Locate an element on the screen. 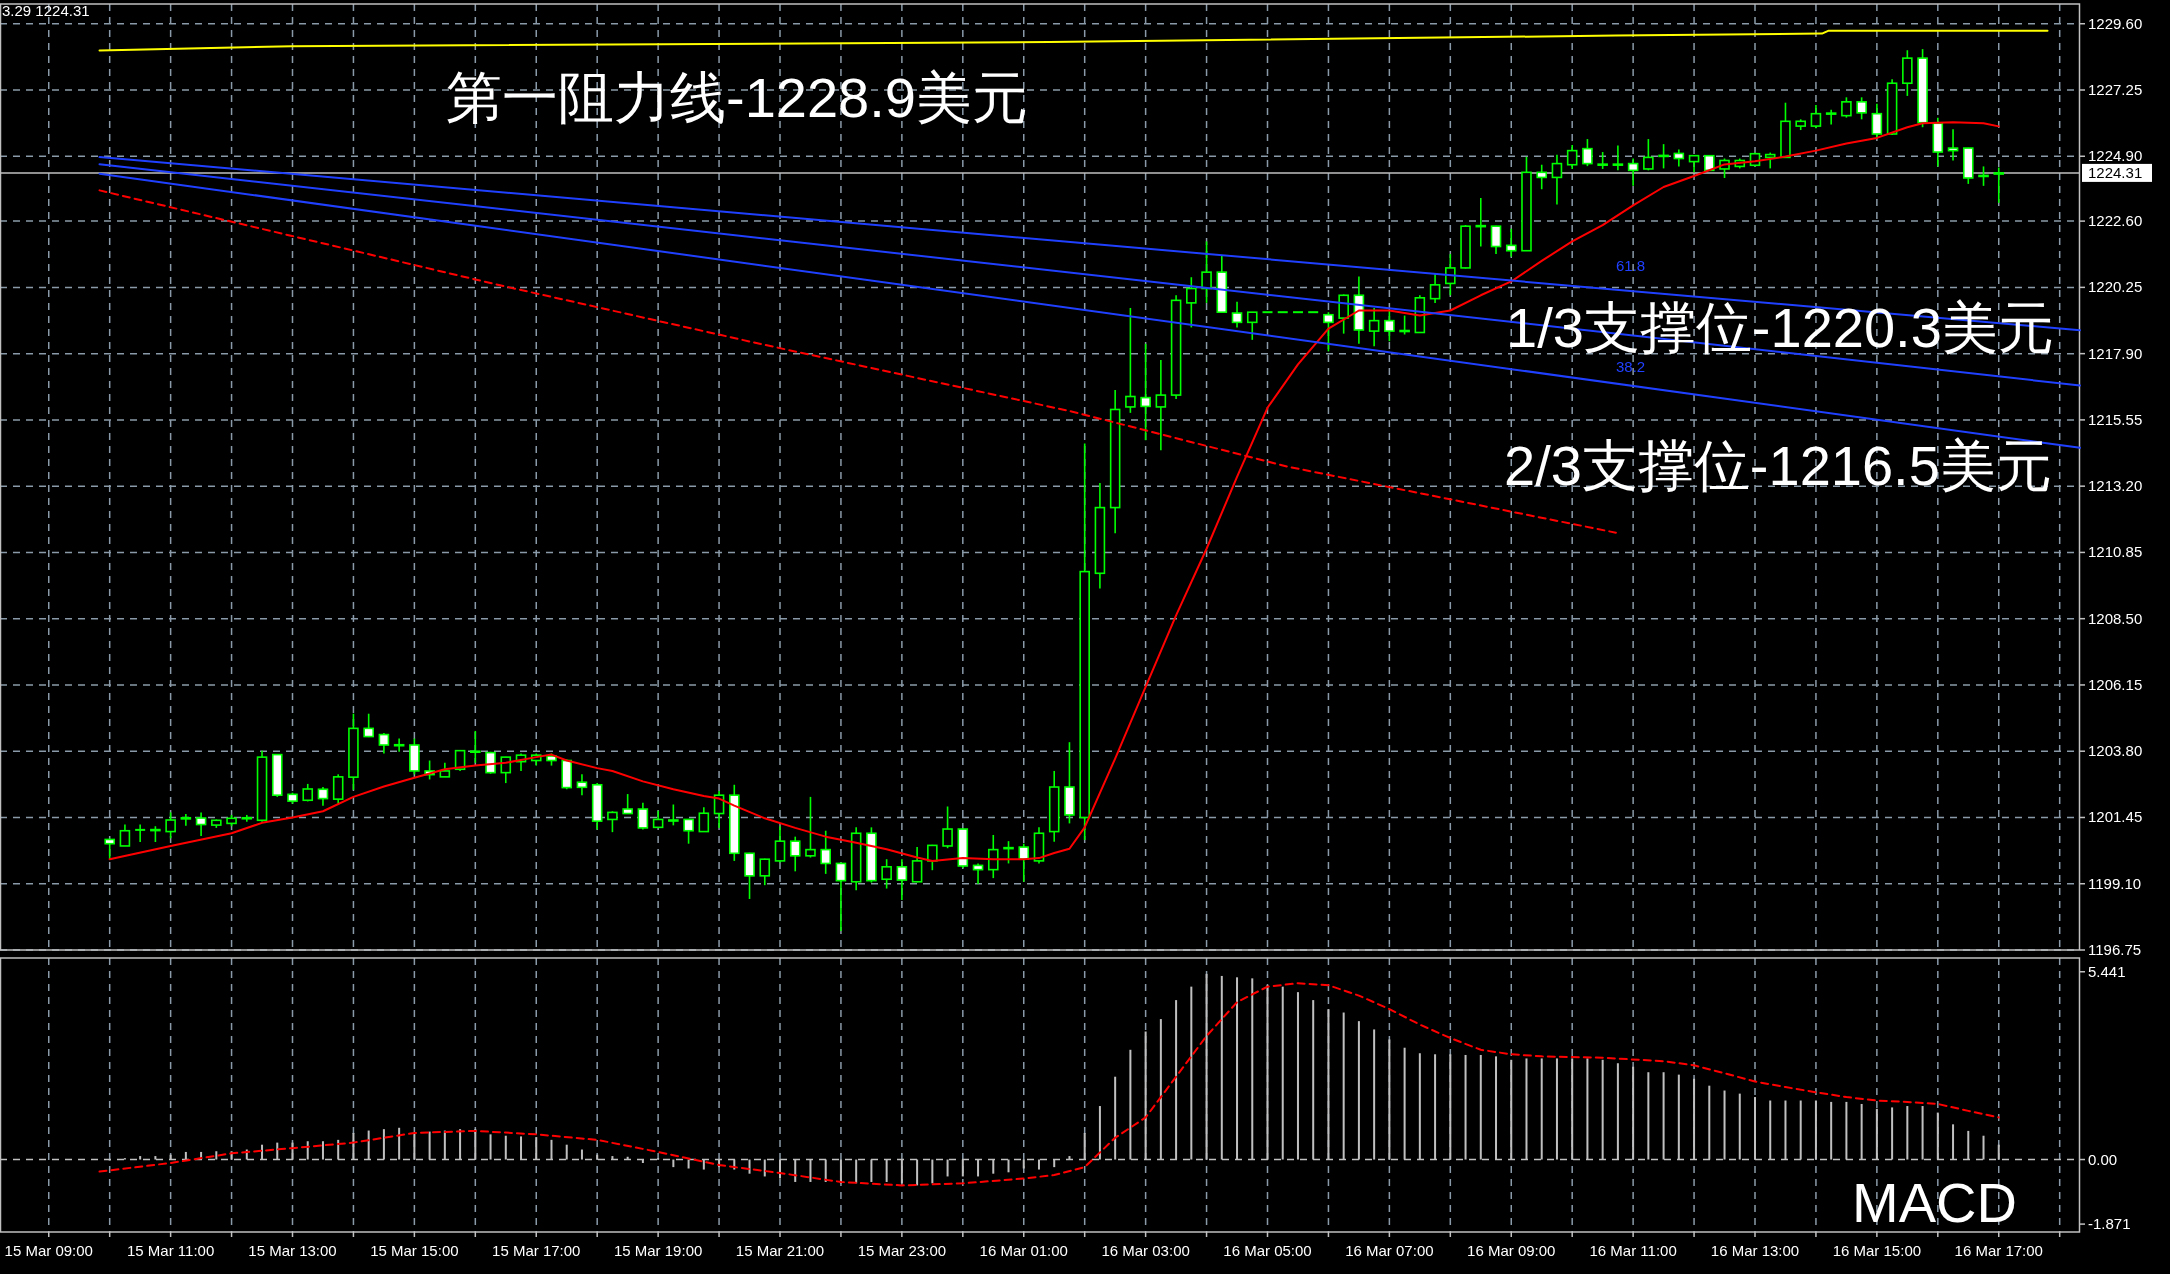 This screenshot has width=2170, height=1274. x-tick-label: 16 Mar 07:00 is located at coordinates (1389, 1250).